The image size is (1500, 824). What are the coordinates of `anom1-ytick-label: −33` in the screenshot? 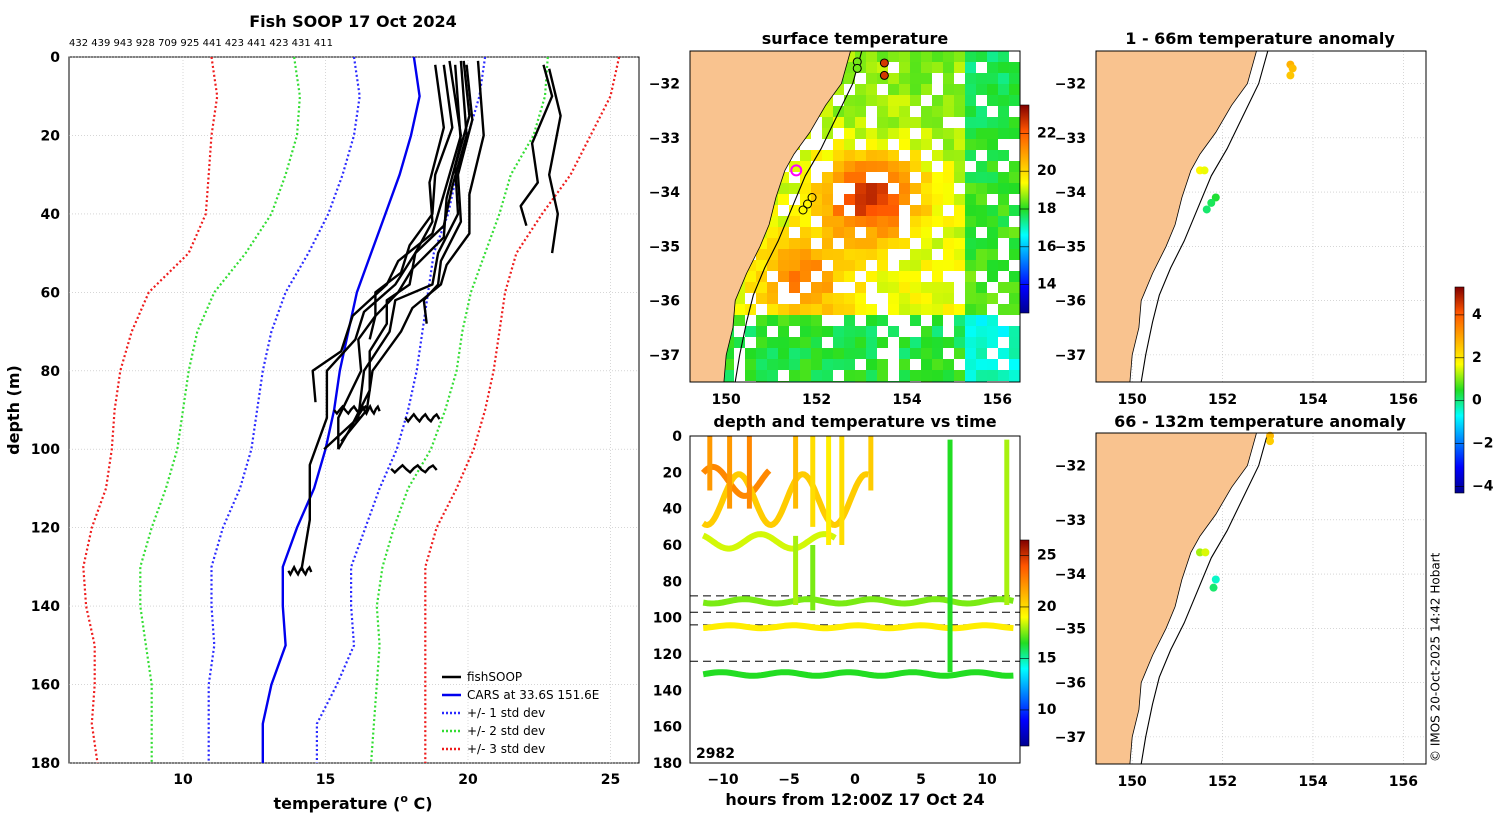 It's located at (1070, 139).